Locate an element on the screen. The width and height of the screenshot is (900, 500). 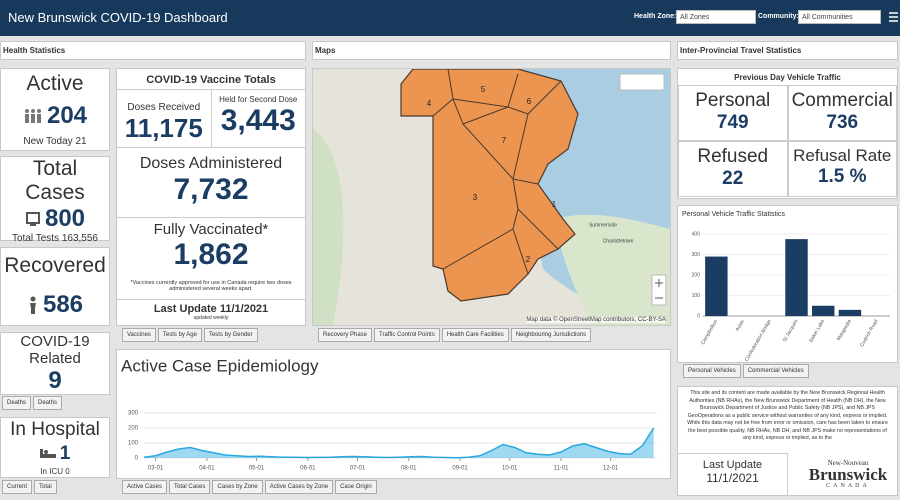
value: 736 is located at coordinates (842, 122).